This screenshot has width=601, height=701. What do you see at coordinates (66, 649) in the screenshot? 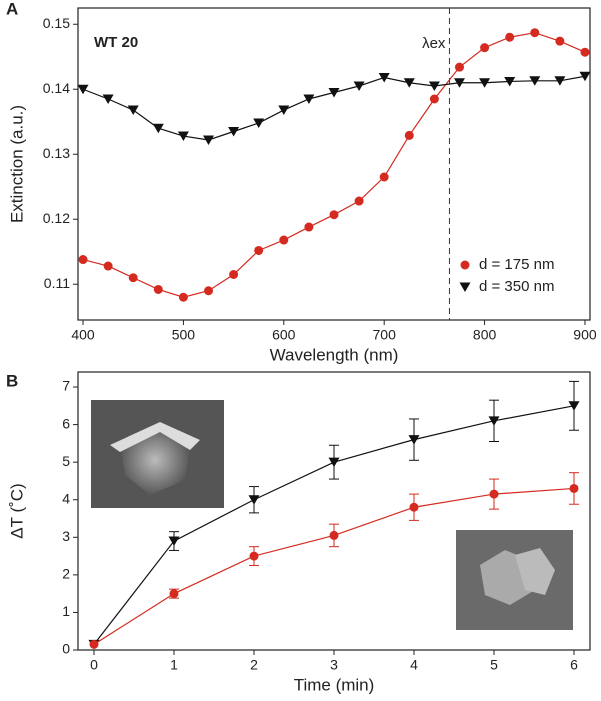
I see `y-tick-label: 0` at bounding box center [66, 649].